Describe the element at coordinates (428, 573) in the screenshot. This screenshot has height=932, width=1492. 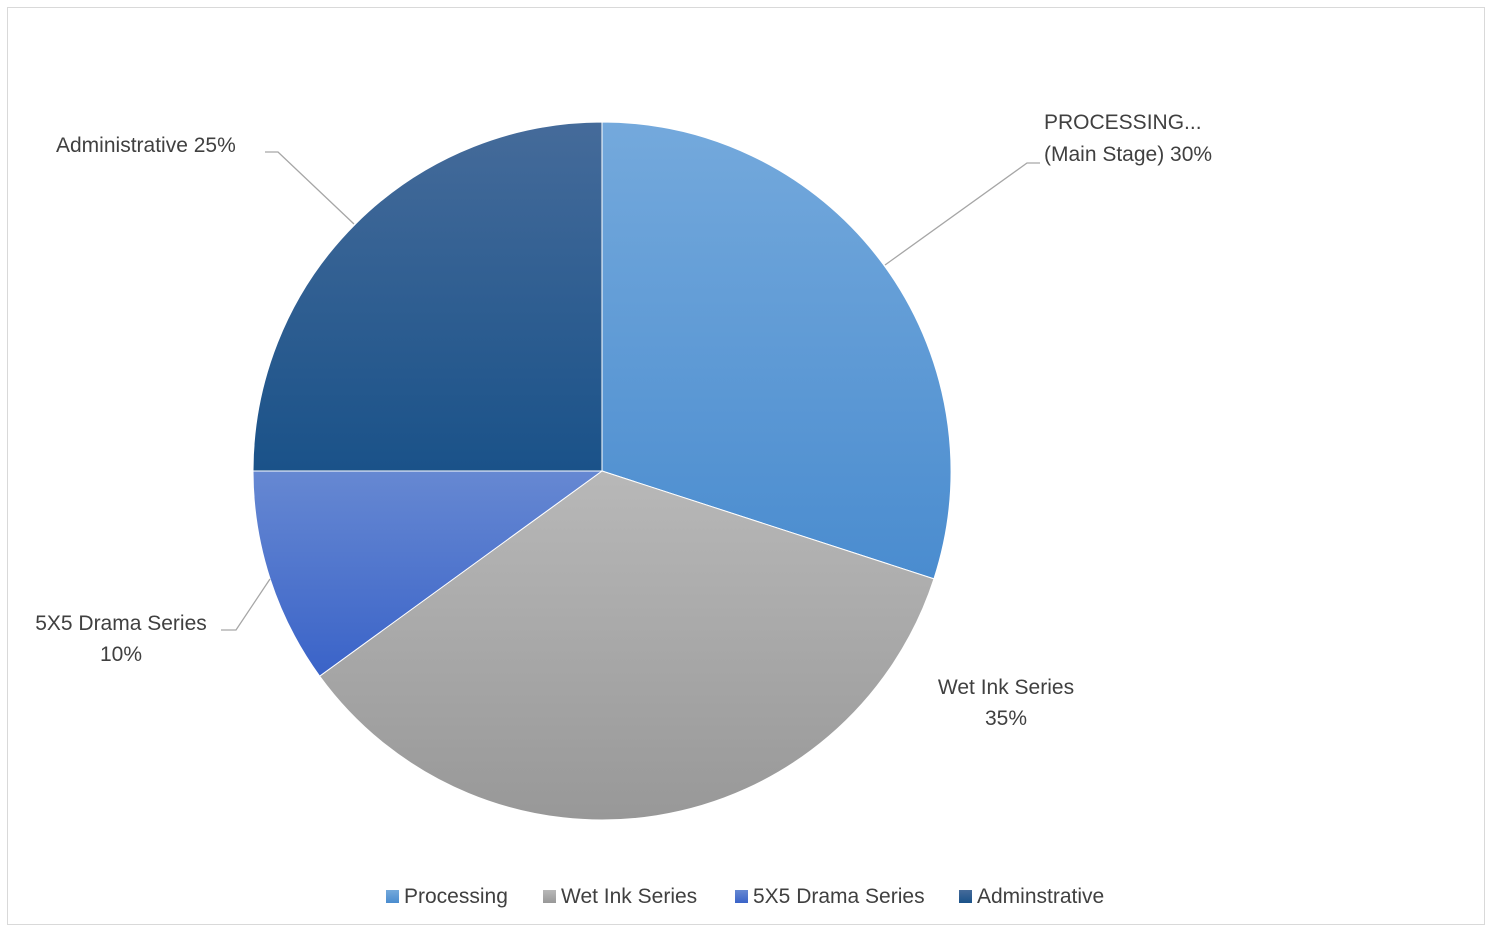
I see `pie-slice-5x5-drama-series` at that location.